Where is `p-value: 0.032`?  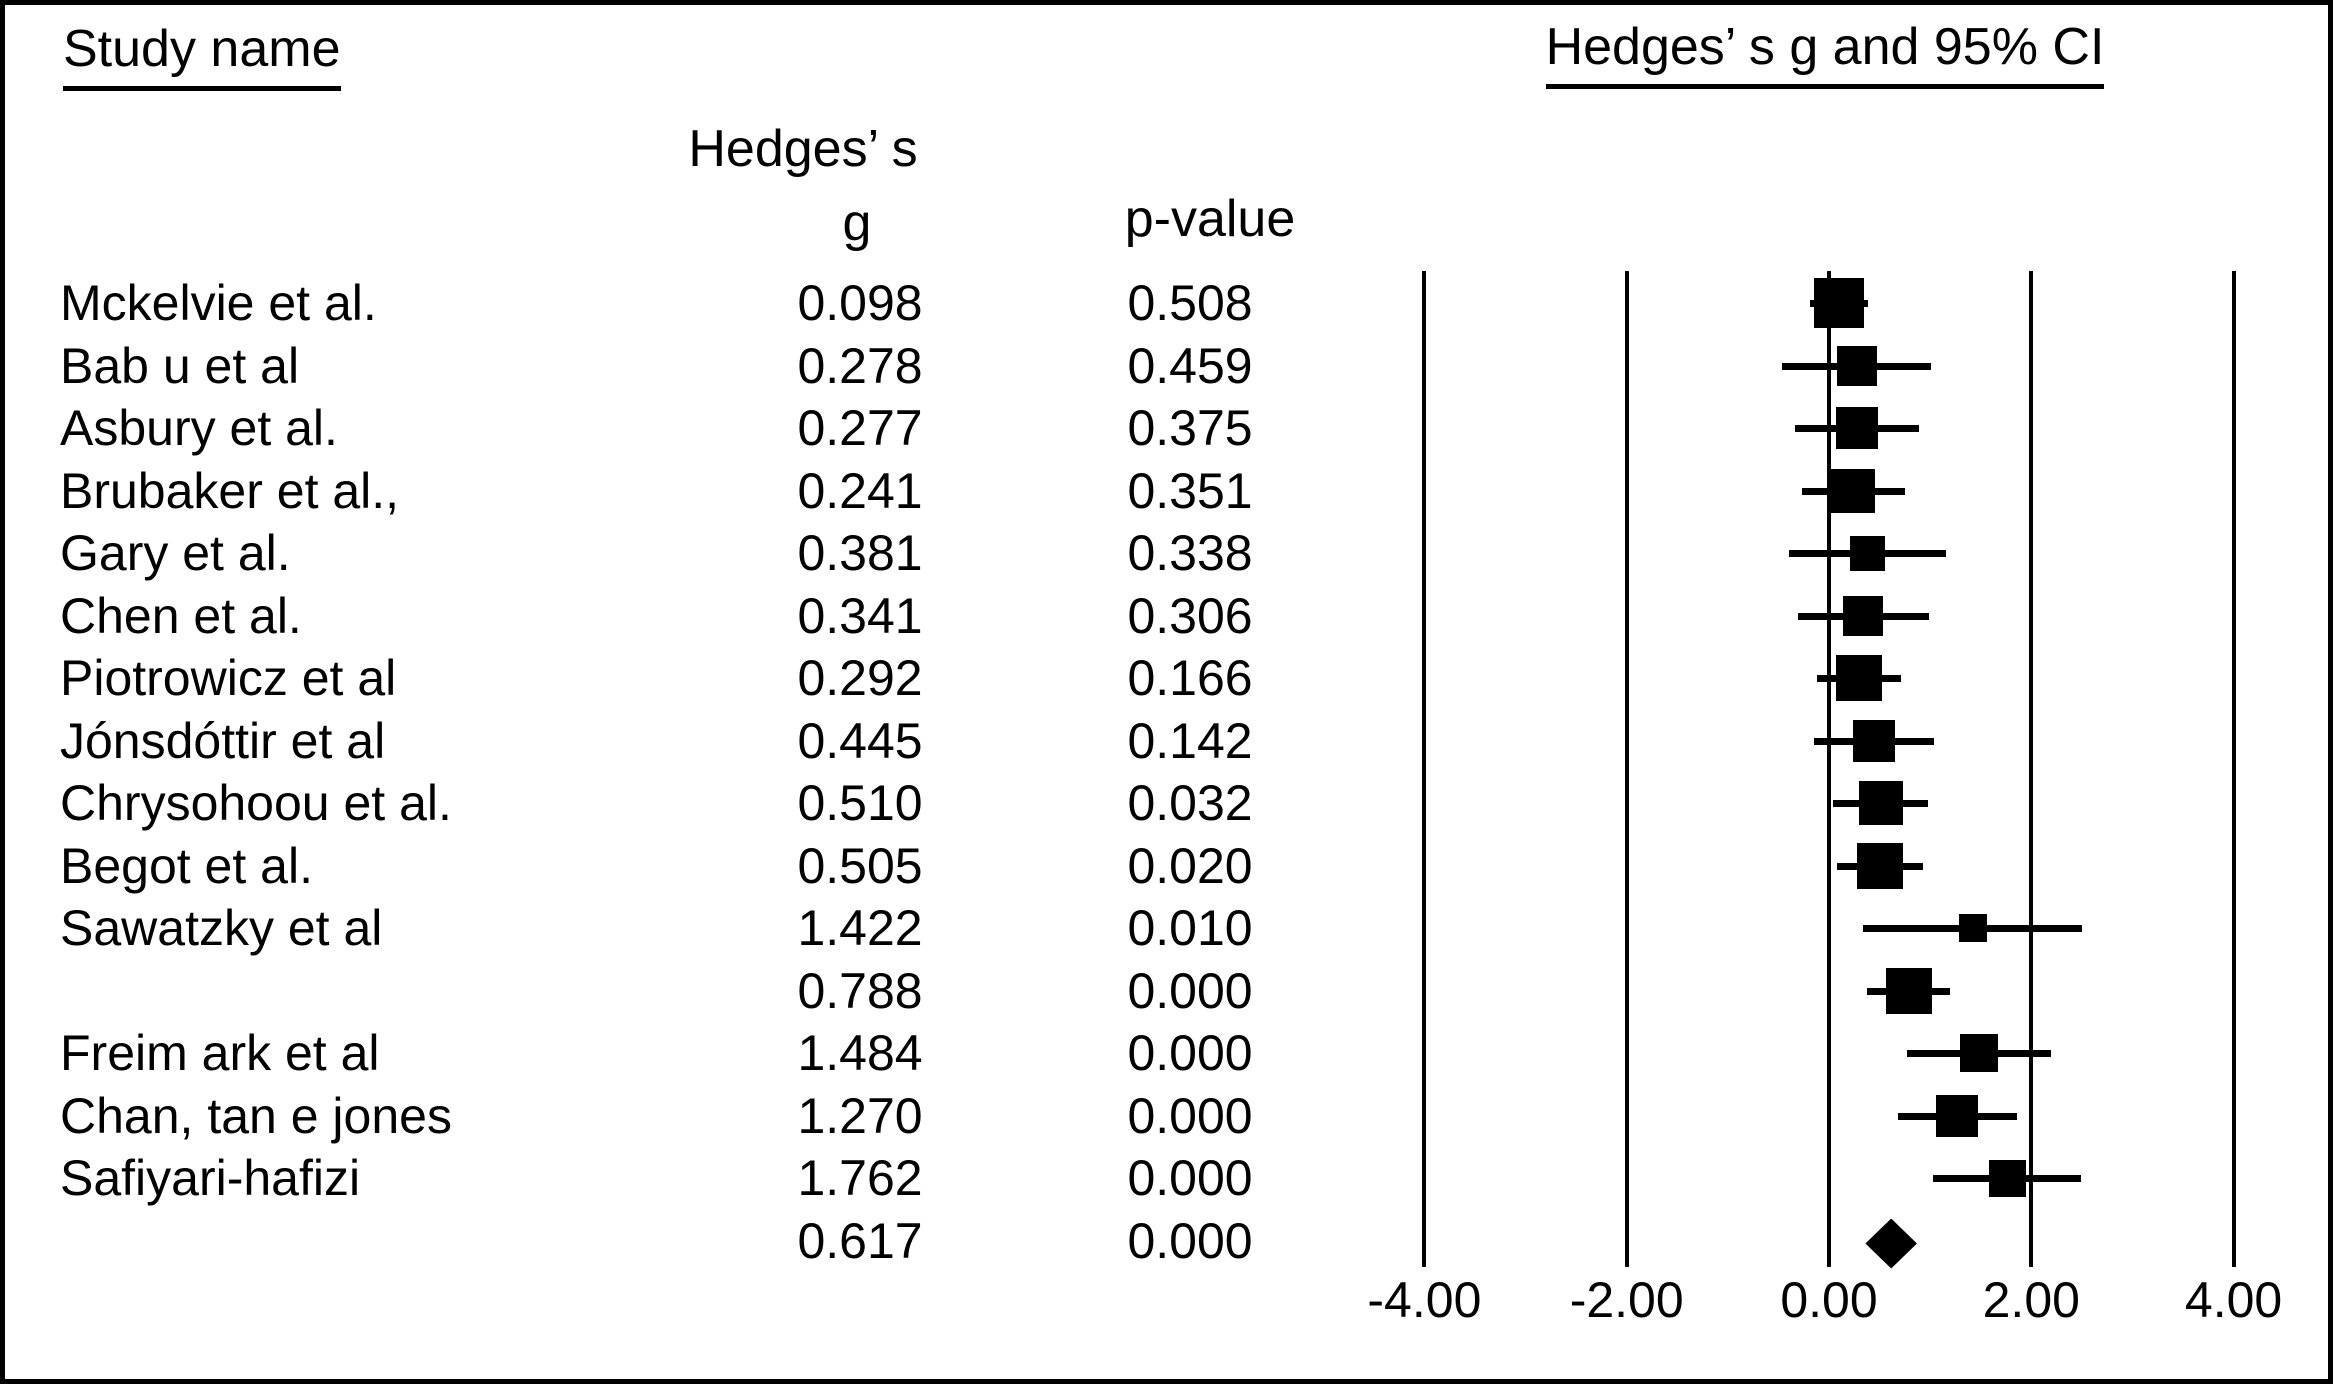 p-value: 0.032 is located at coordinates (1190, 803).